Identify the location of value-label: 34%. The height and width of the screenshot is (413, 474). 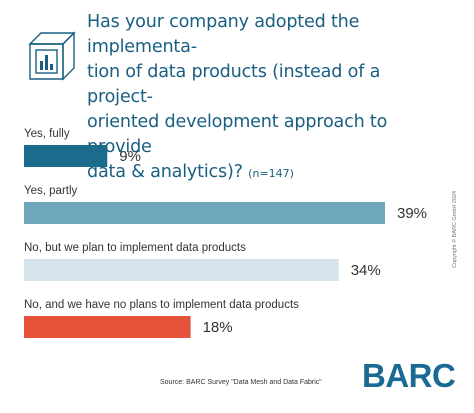
(366, 270).